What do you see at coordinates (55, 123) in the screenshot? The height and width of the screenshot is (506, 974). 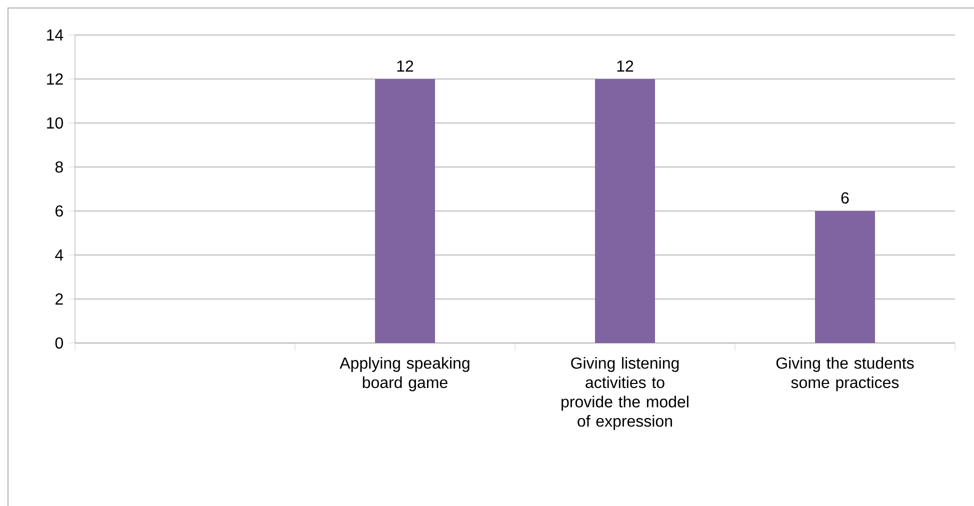 I see `y-tick-label: 10` at bounding box center [55, 123].